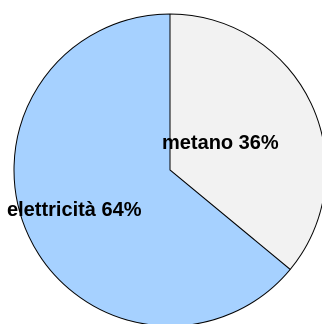  I want to click on slice-label-elettricita: elettricità 64%, so click(74, 210).